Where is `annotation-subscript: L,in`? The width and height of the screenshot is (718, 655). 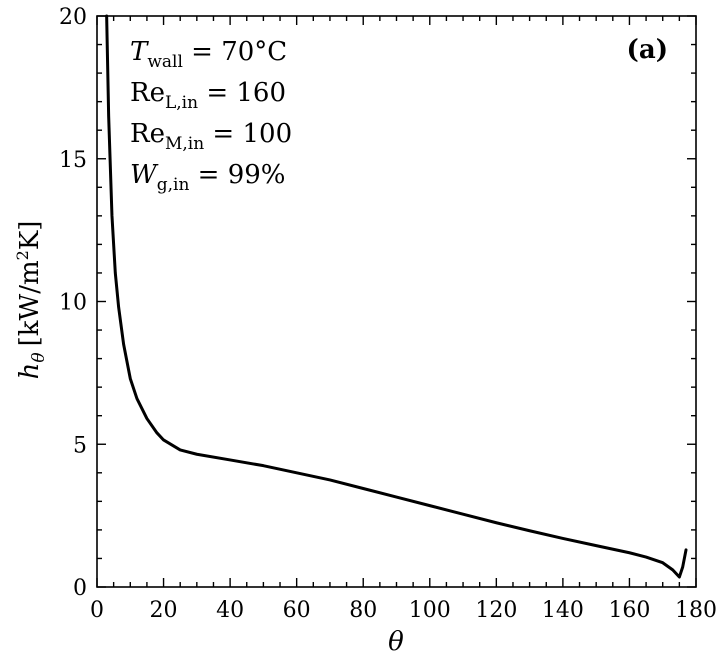
annotation-subscript: L,in is located at coordinates (181, 103).